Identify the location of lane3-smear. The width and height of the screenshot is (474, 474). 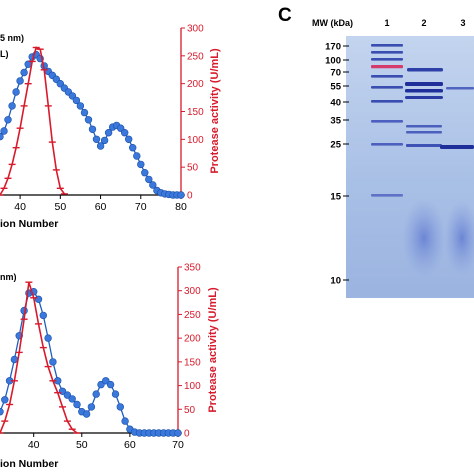
(459, 238).